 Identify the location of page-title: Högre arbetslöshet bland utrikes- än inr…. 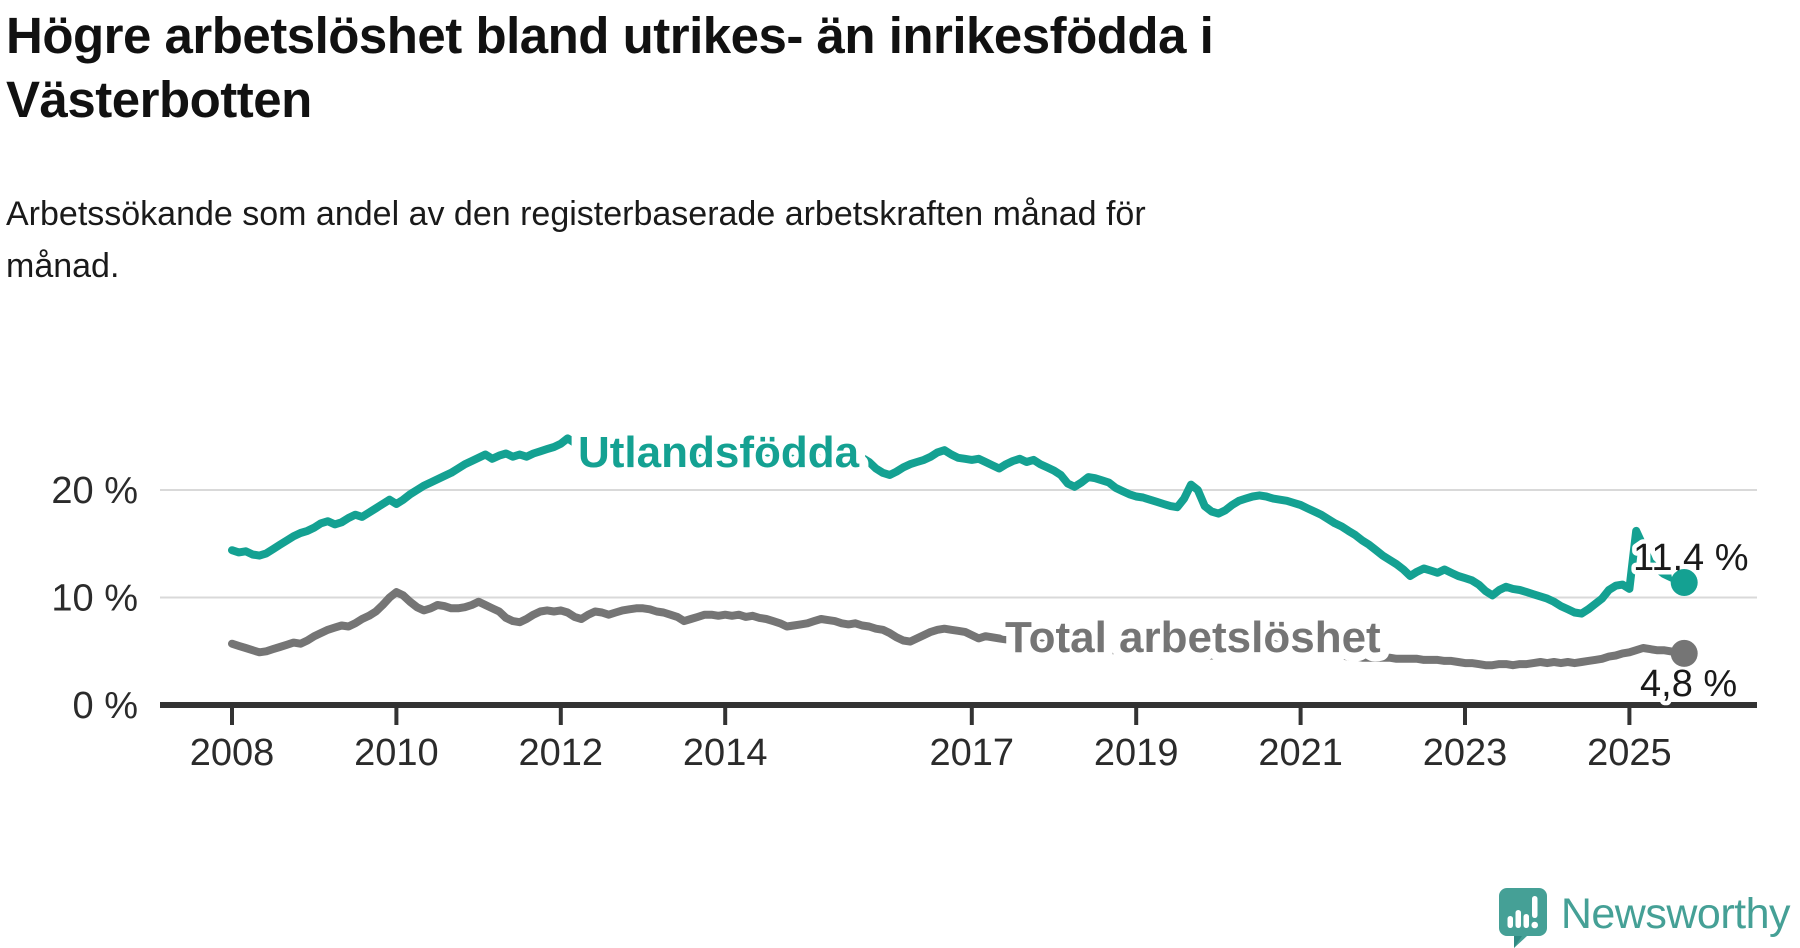
(610, 68).